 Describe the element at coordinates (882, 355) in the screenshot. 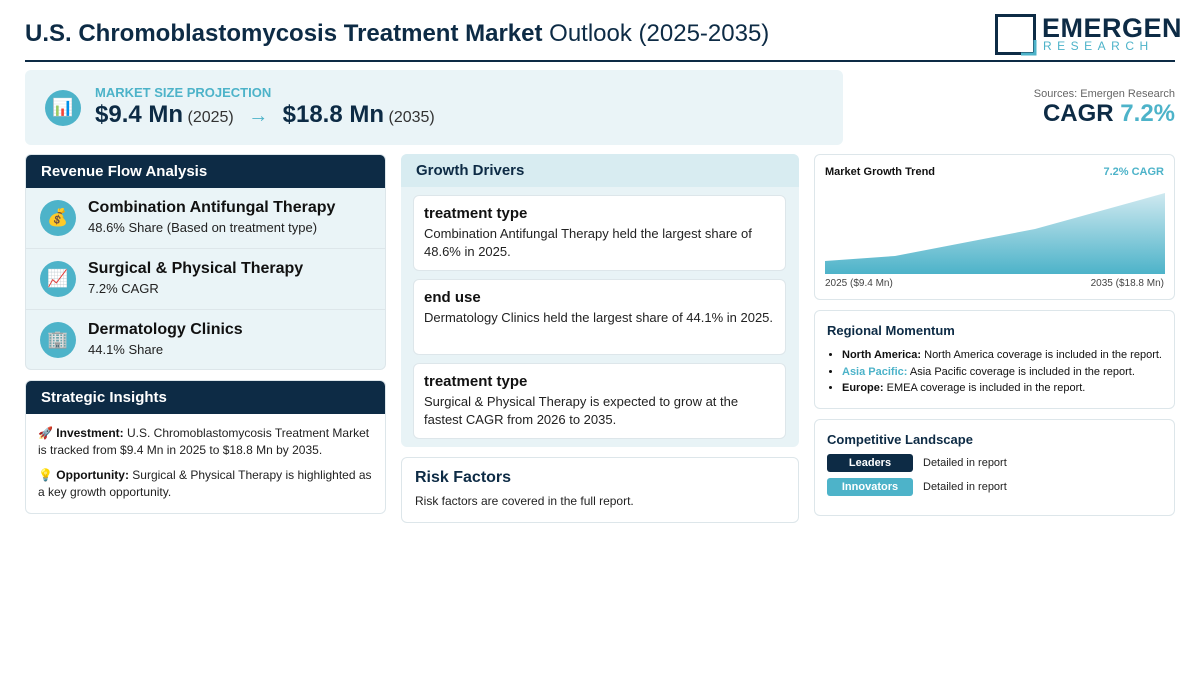

I see `region-name: North America:` at that location.